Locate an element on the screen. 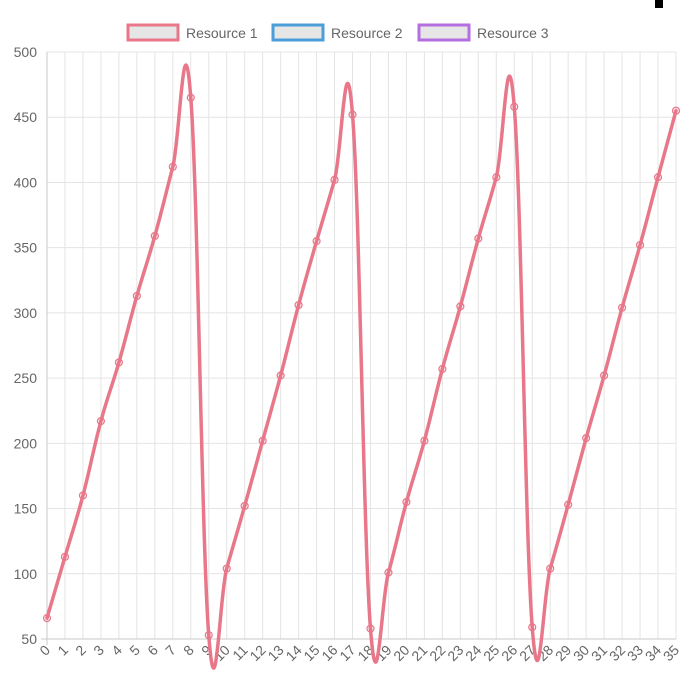  x-tick-label: 3 is located at coordinates (98, 650).